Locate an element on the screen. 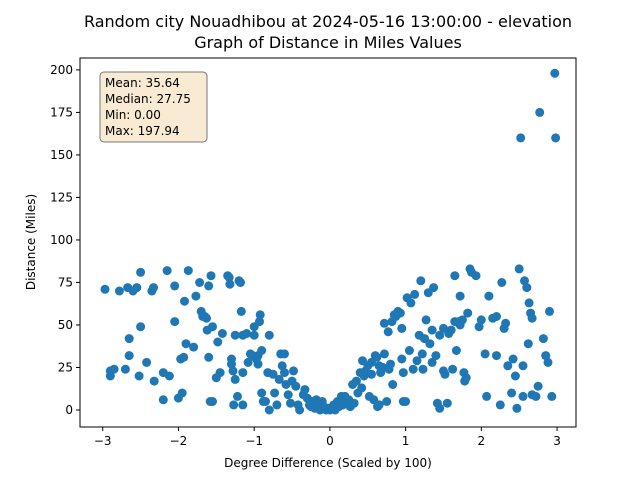 The height and width of the screenshot is (480, 640). y-tick-label-2: 50 is located at coordinates (65, 325).